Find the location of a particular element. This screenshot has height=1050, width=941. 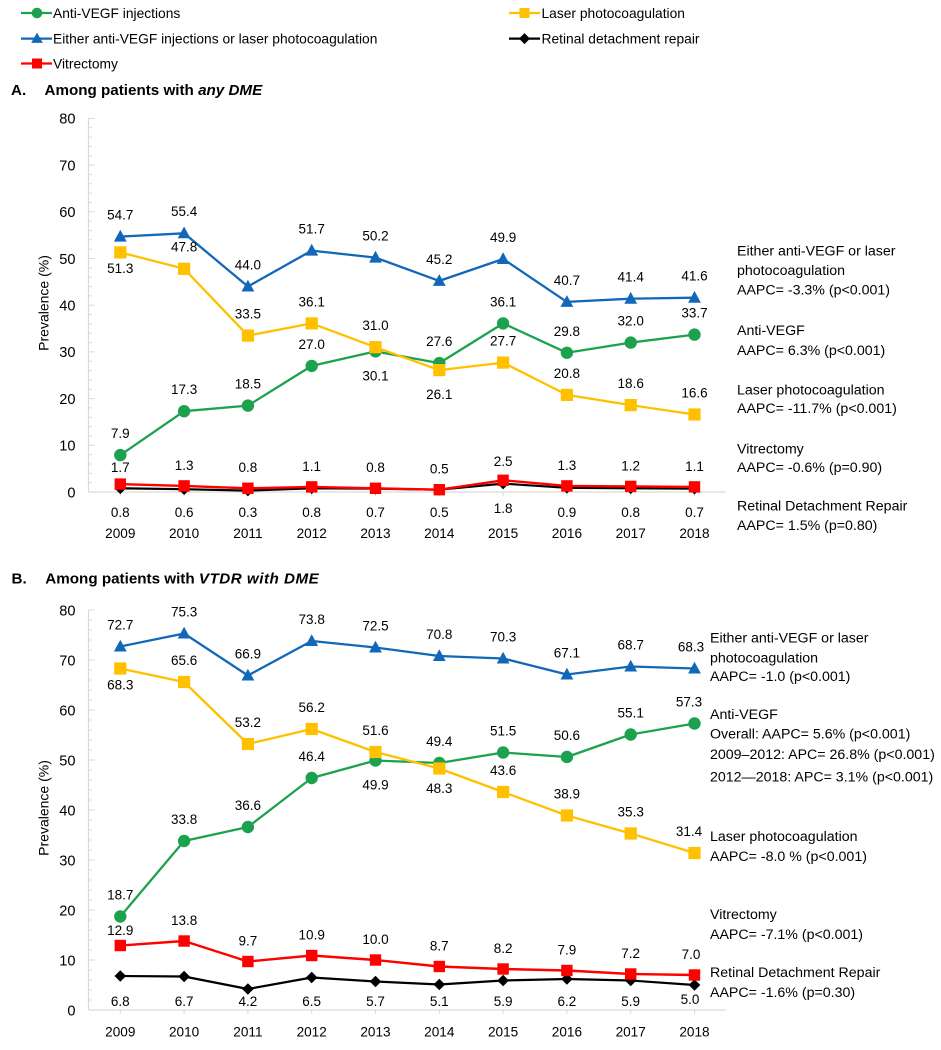

svg-text: 30.1 is located at coordinates (375, 375).